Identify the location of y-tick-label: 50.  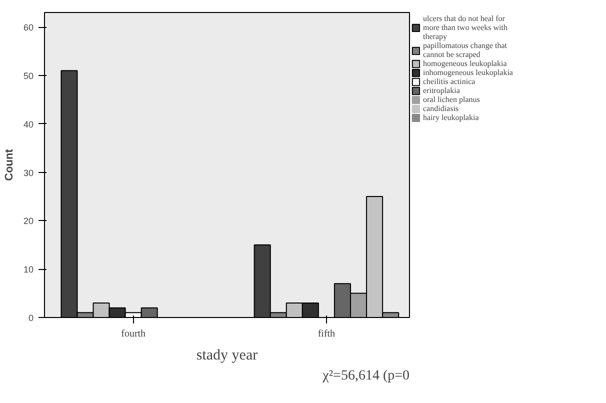
(28, 75).